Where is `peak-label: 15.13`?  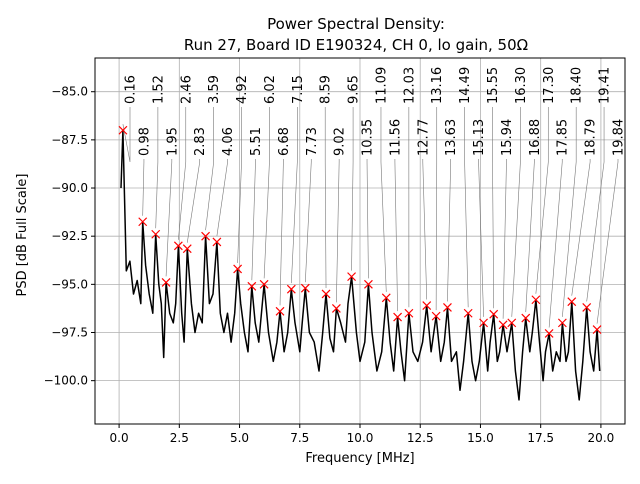 peak-label: 15.13 is located at coordinates (479, 137).